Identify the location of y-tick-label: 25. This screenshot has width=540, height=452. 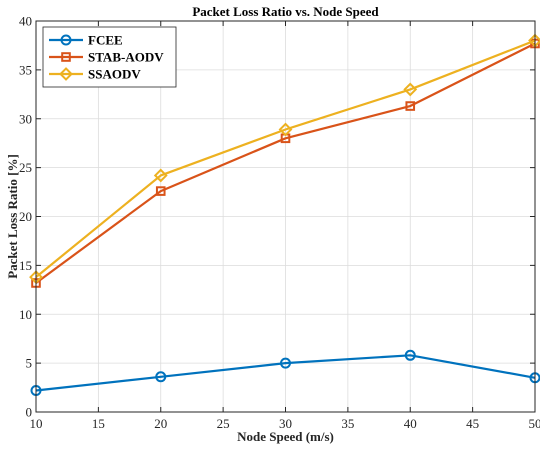
(25, 167).